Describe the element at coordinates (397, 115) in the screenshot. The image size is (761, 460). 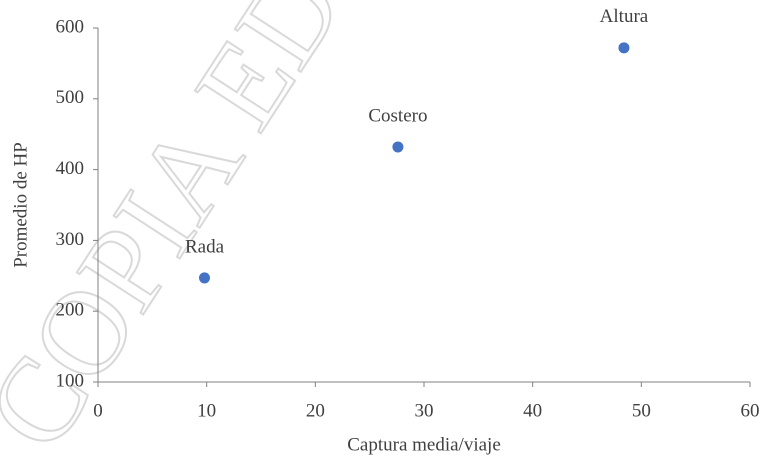
I see `point-label: Costero` at that location.